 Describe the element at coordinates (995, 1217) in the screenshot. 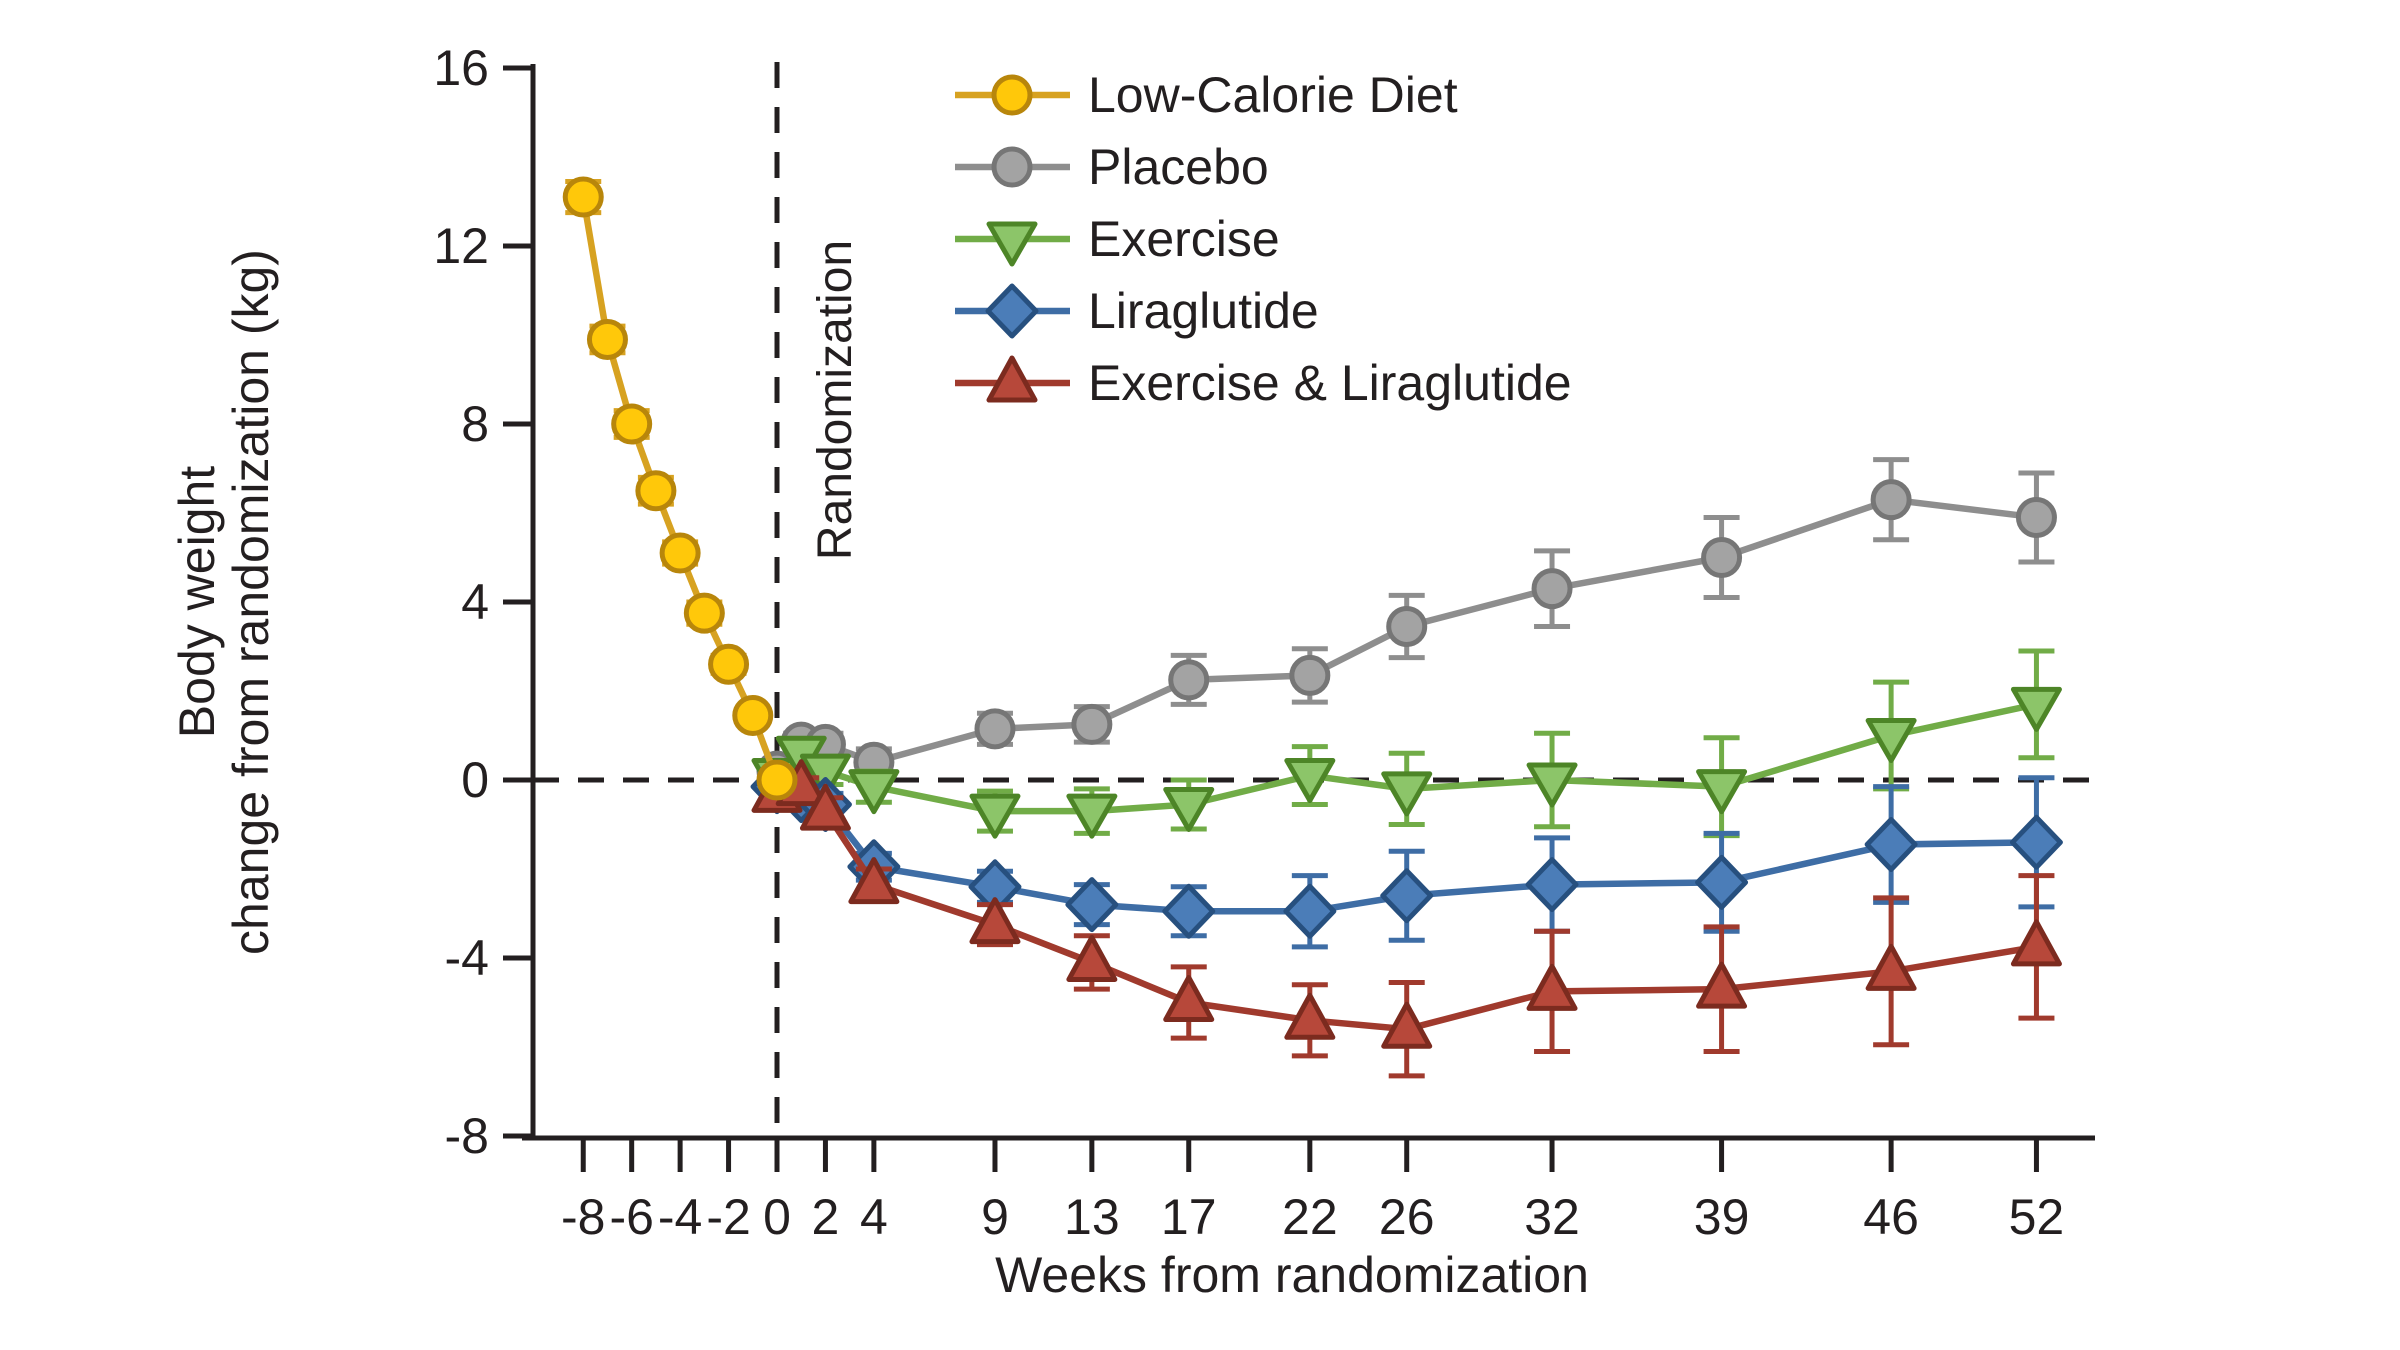

I see `x-tick-label: 9` at that location.